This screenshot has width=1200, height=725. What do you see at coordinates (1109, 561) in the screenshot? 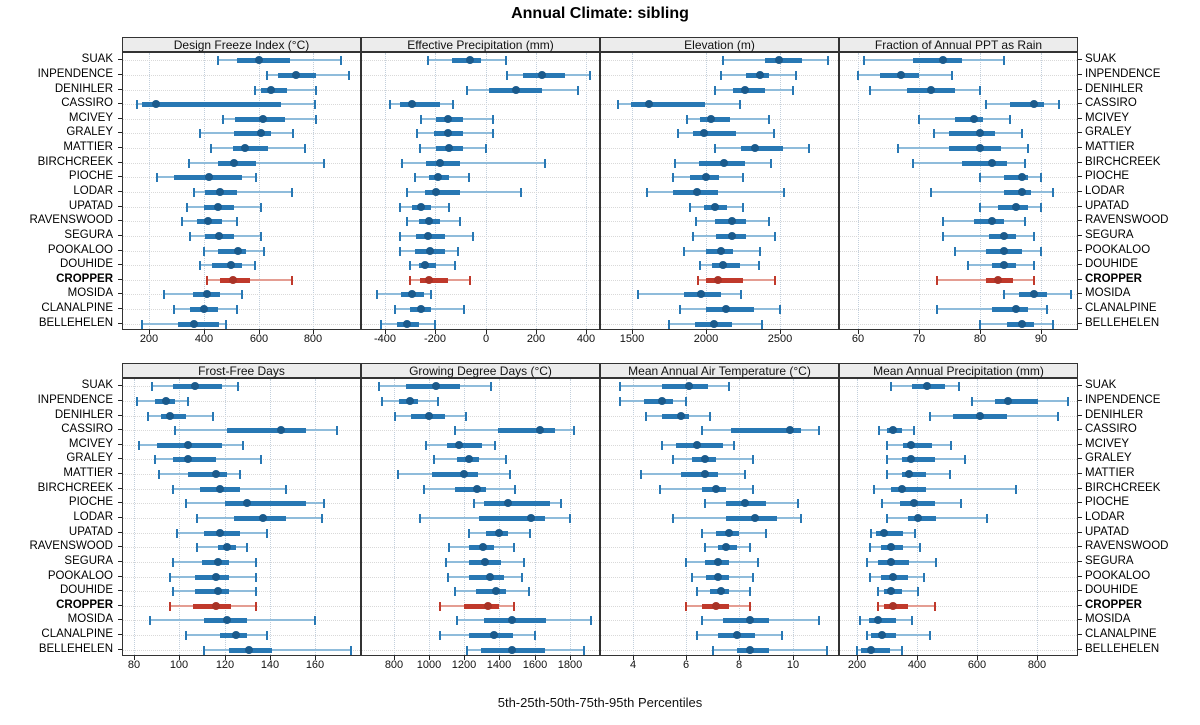
I see `site-label-right: SEGURA` at bounding box center [1109, 561].